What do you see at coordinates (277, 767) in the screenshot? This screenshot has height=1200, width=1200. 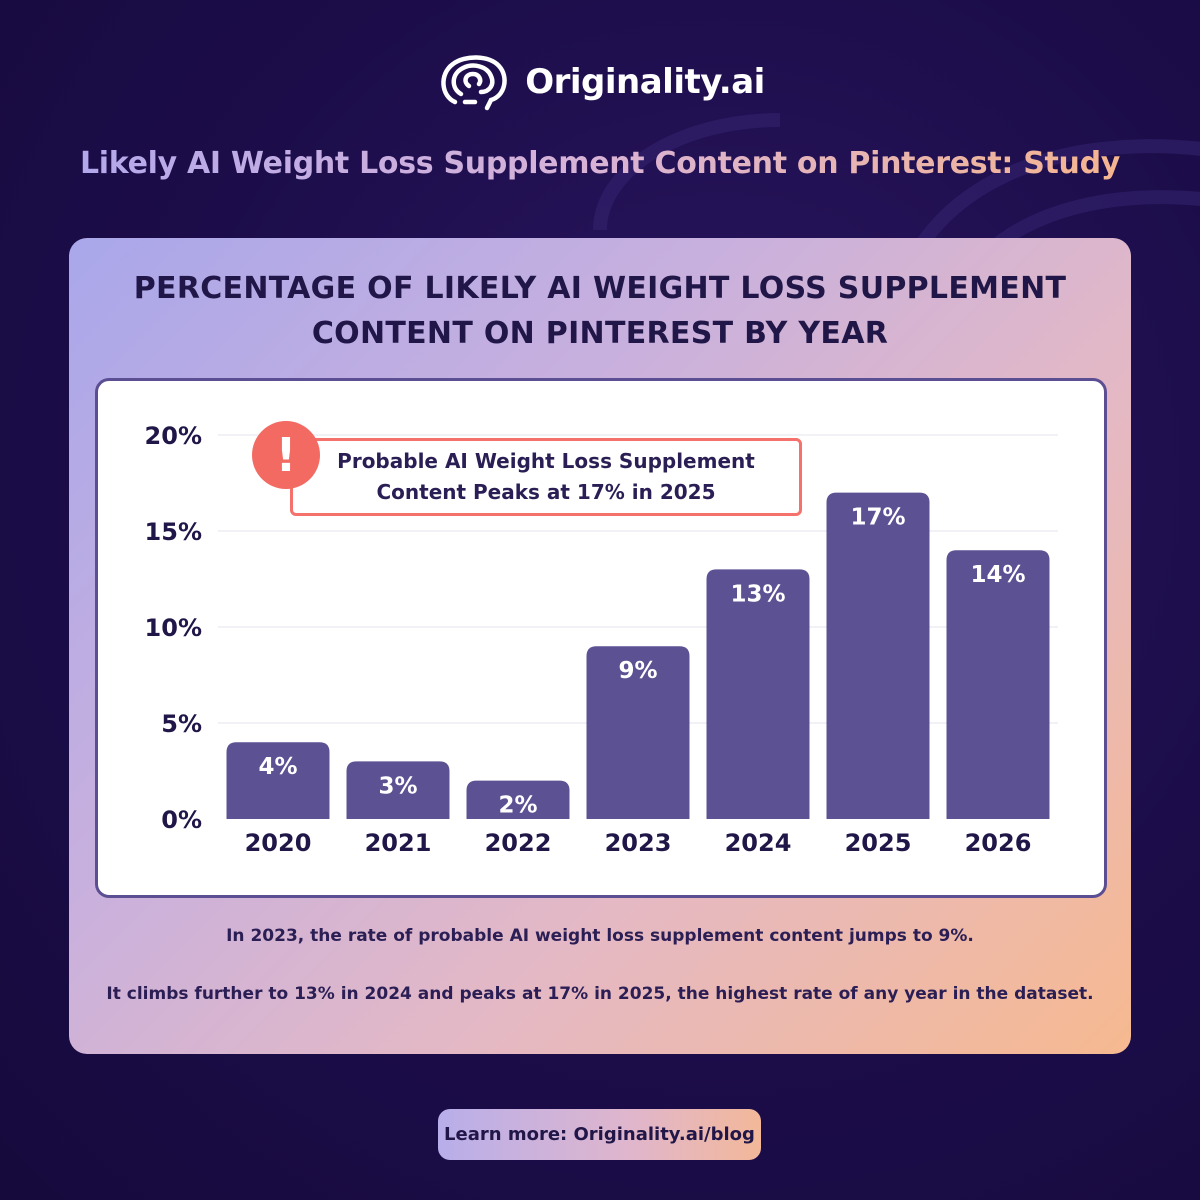 I see `data-label: 4%` at bounding box center [277, 767].